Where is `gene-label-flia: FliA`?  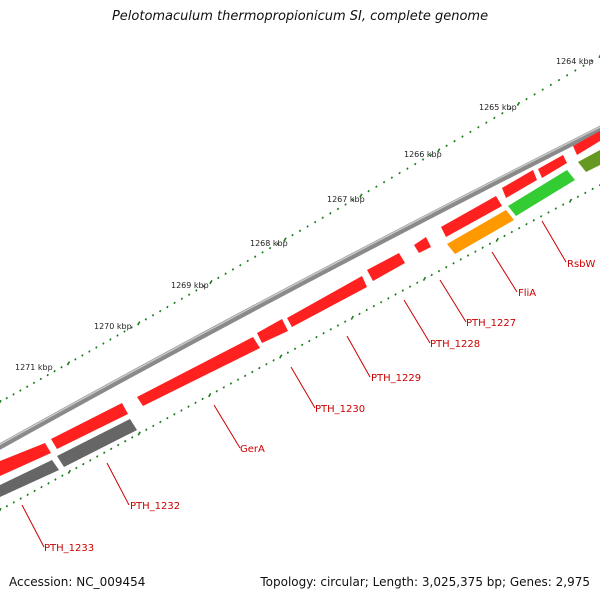 gene-label-flia: FliA is located at coordinates (527, 293).